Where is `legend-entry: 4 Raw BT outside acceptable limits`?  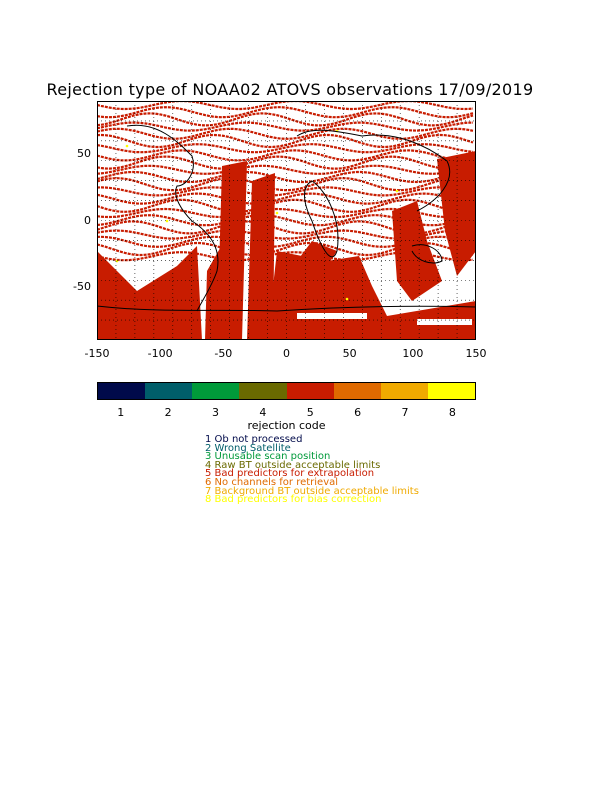 legend-entry: 4 Raw BT outside acceptable limits is located at coordinates (293, 465).